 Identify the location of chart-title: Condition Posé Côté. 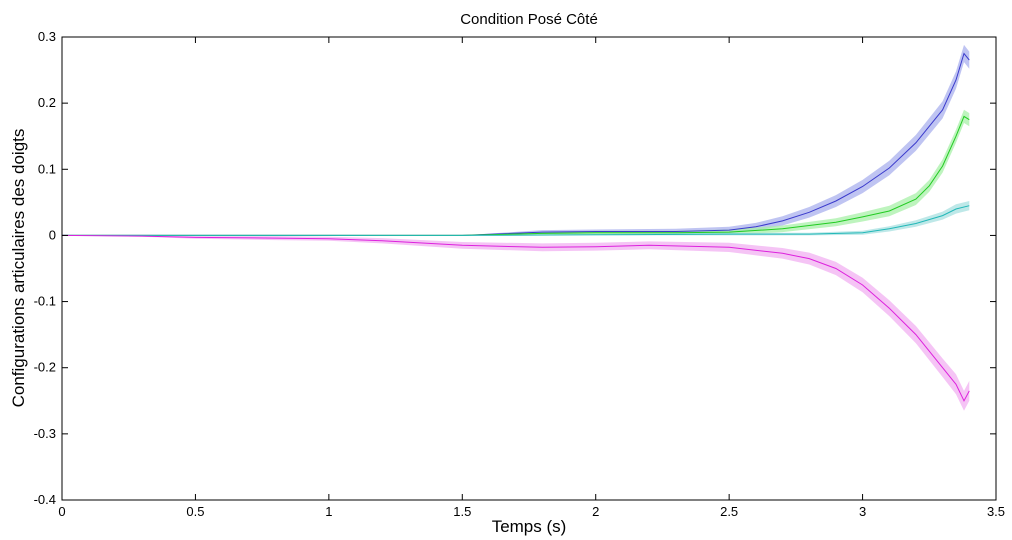
(529, 19).